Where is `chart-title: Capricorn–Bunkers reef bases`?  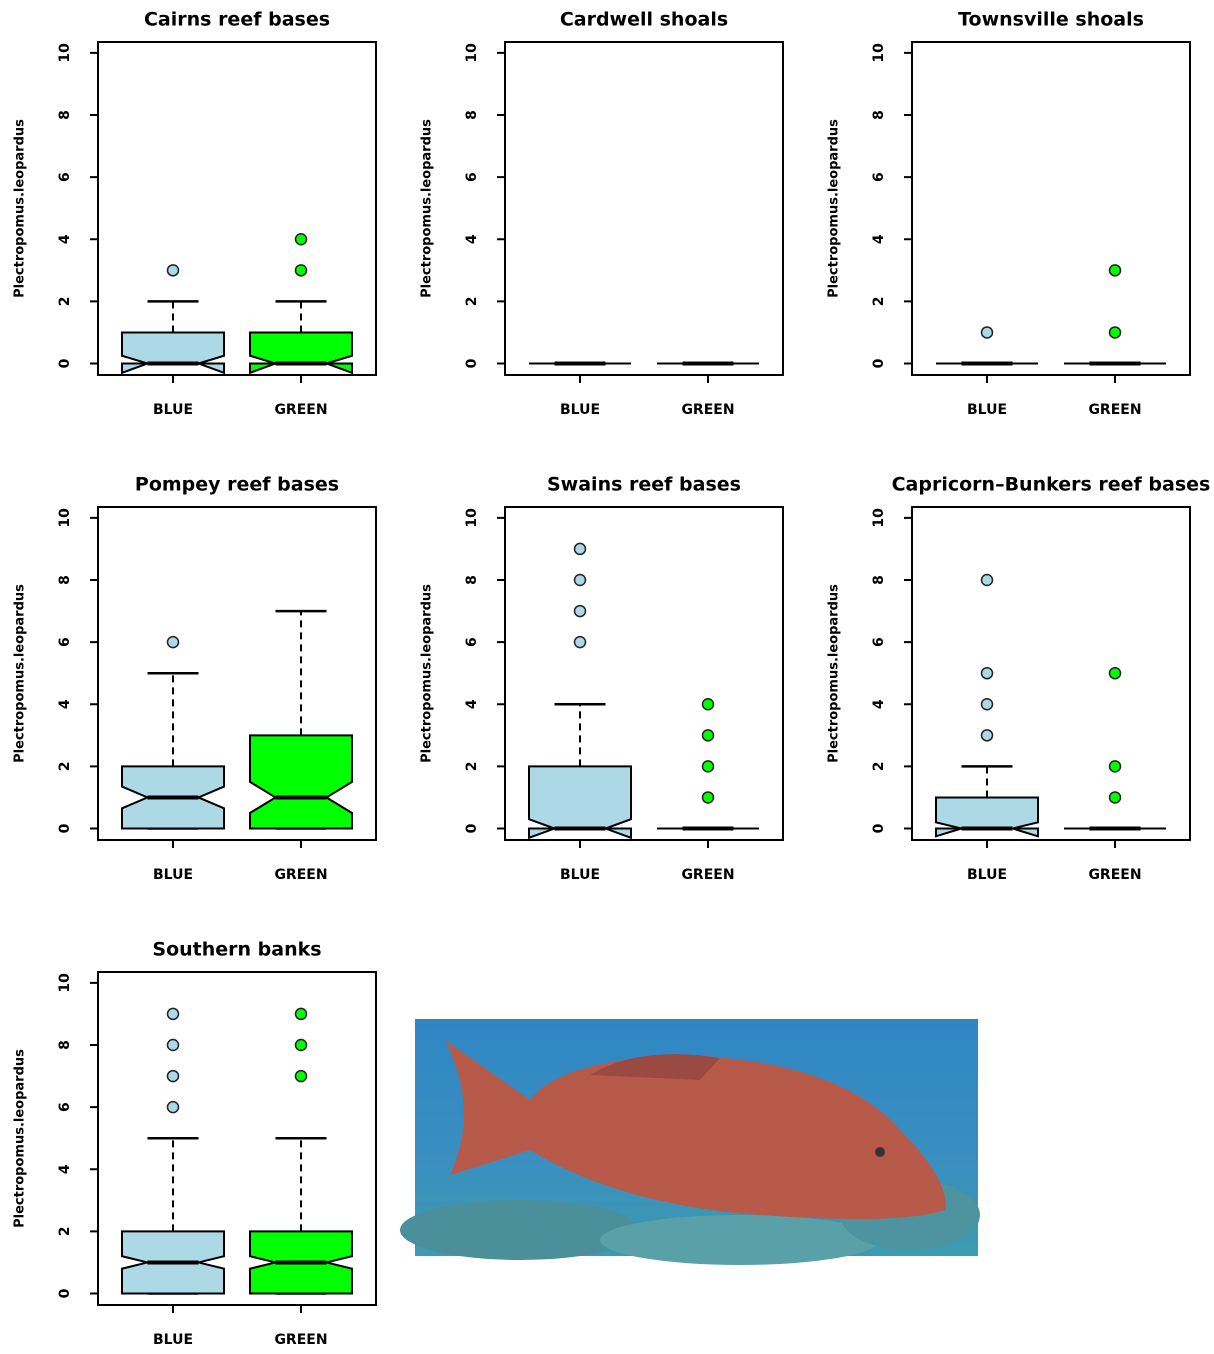 chart-title: Capricorn–Bunkers reef bases is located at coordinates (1051, 485).